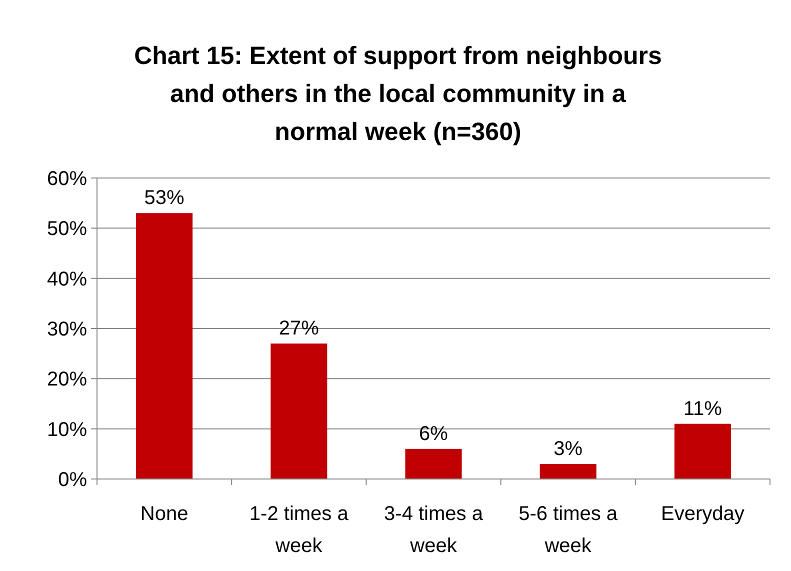 This screenshot has height=571, width=791. I want to click on y-tick-label: 60%, so click(67, 179).